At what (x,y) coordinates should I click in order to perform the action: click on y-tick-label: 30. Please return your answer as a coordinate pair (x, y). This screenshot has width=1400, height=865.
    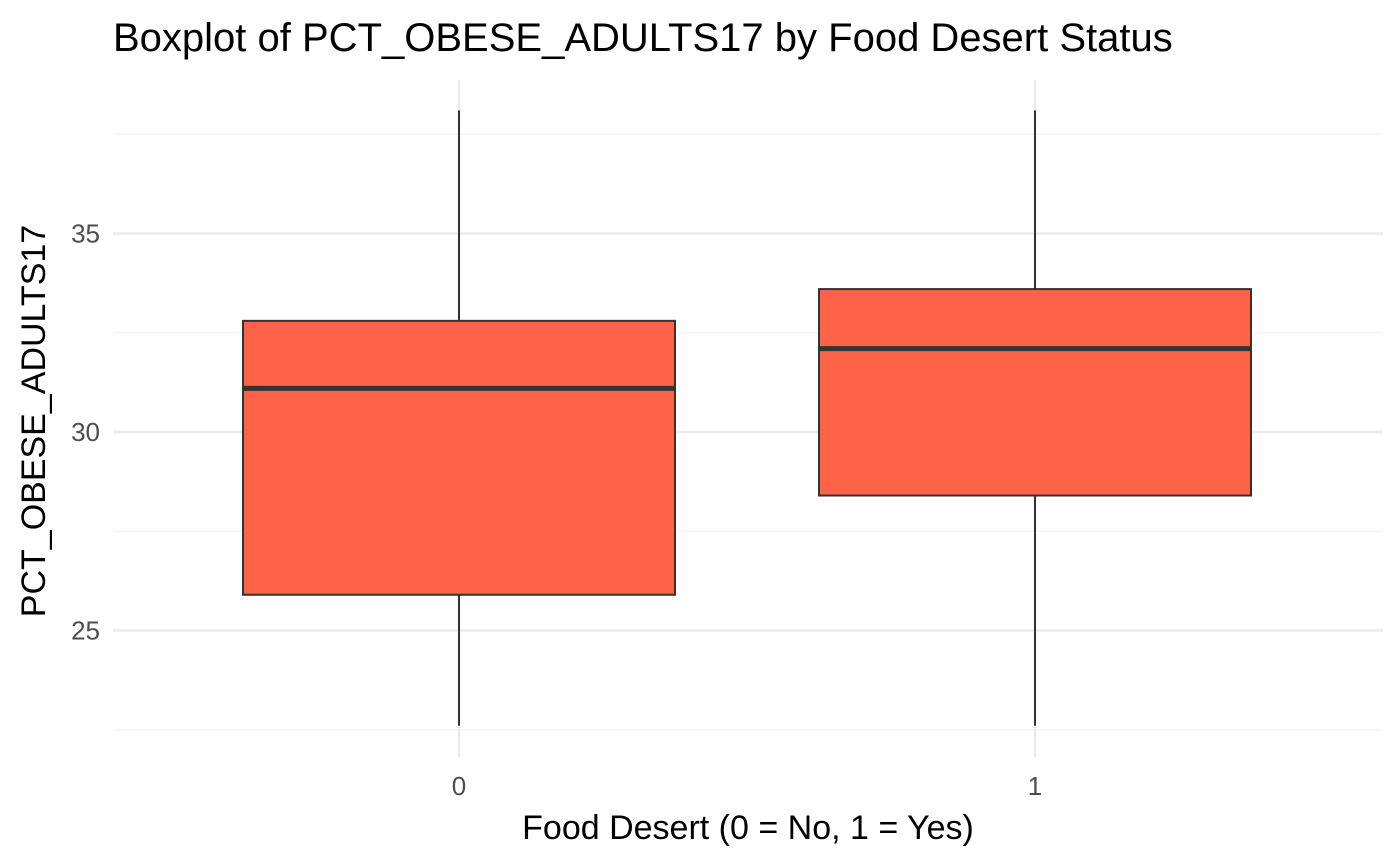
    Looking at the image, I should click on (85, 432).